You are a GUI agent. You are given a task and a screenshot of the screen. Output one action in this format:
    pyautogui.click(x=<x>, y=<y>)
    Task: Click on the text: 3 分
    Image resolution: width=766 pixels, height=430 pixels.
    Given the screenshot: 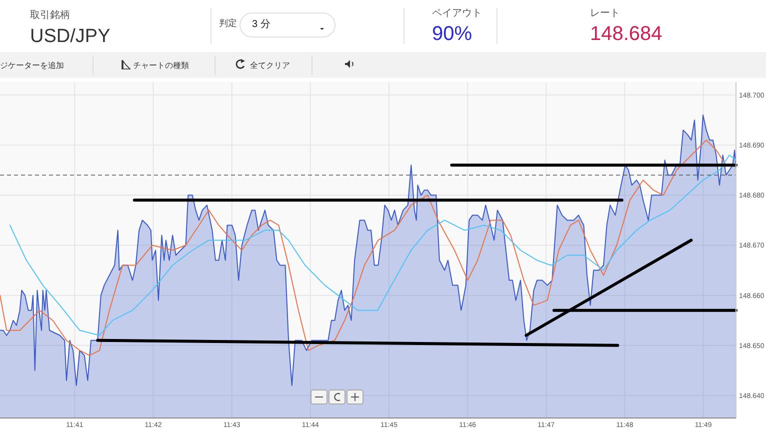 What is the action you would take?
    pyautogui.click(x=261, y=24)
    